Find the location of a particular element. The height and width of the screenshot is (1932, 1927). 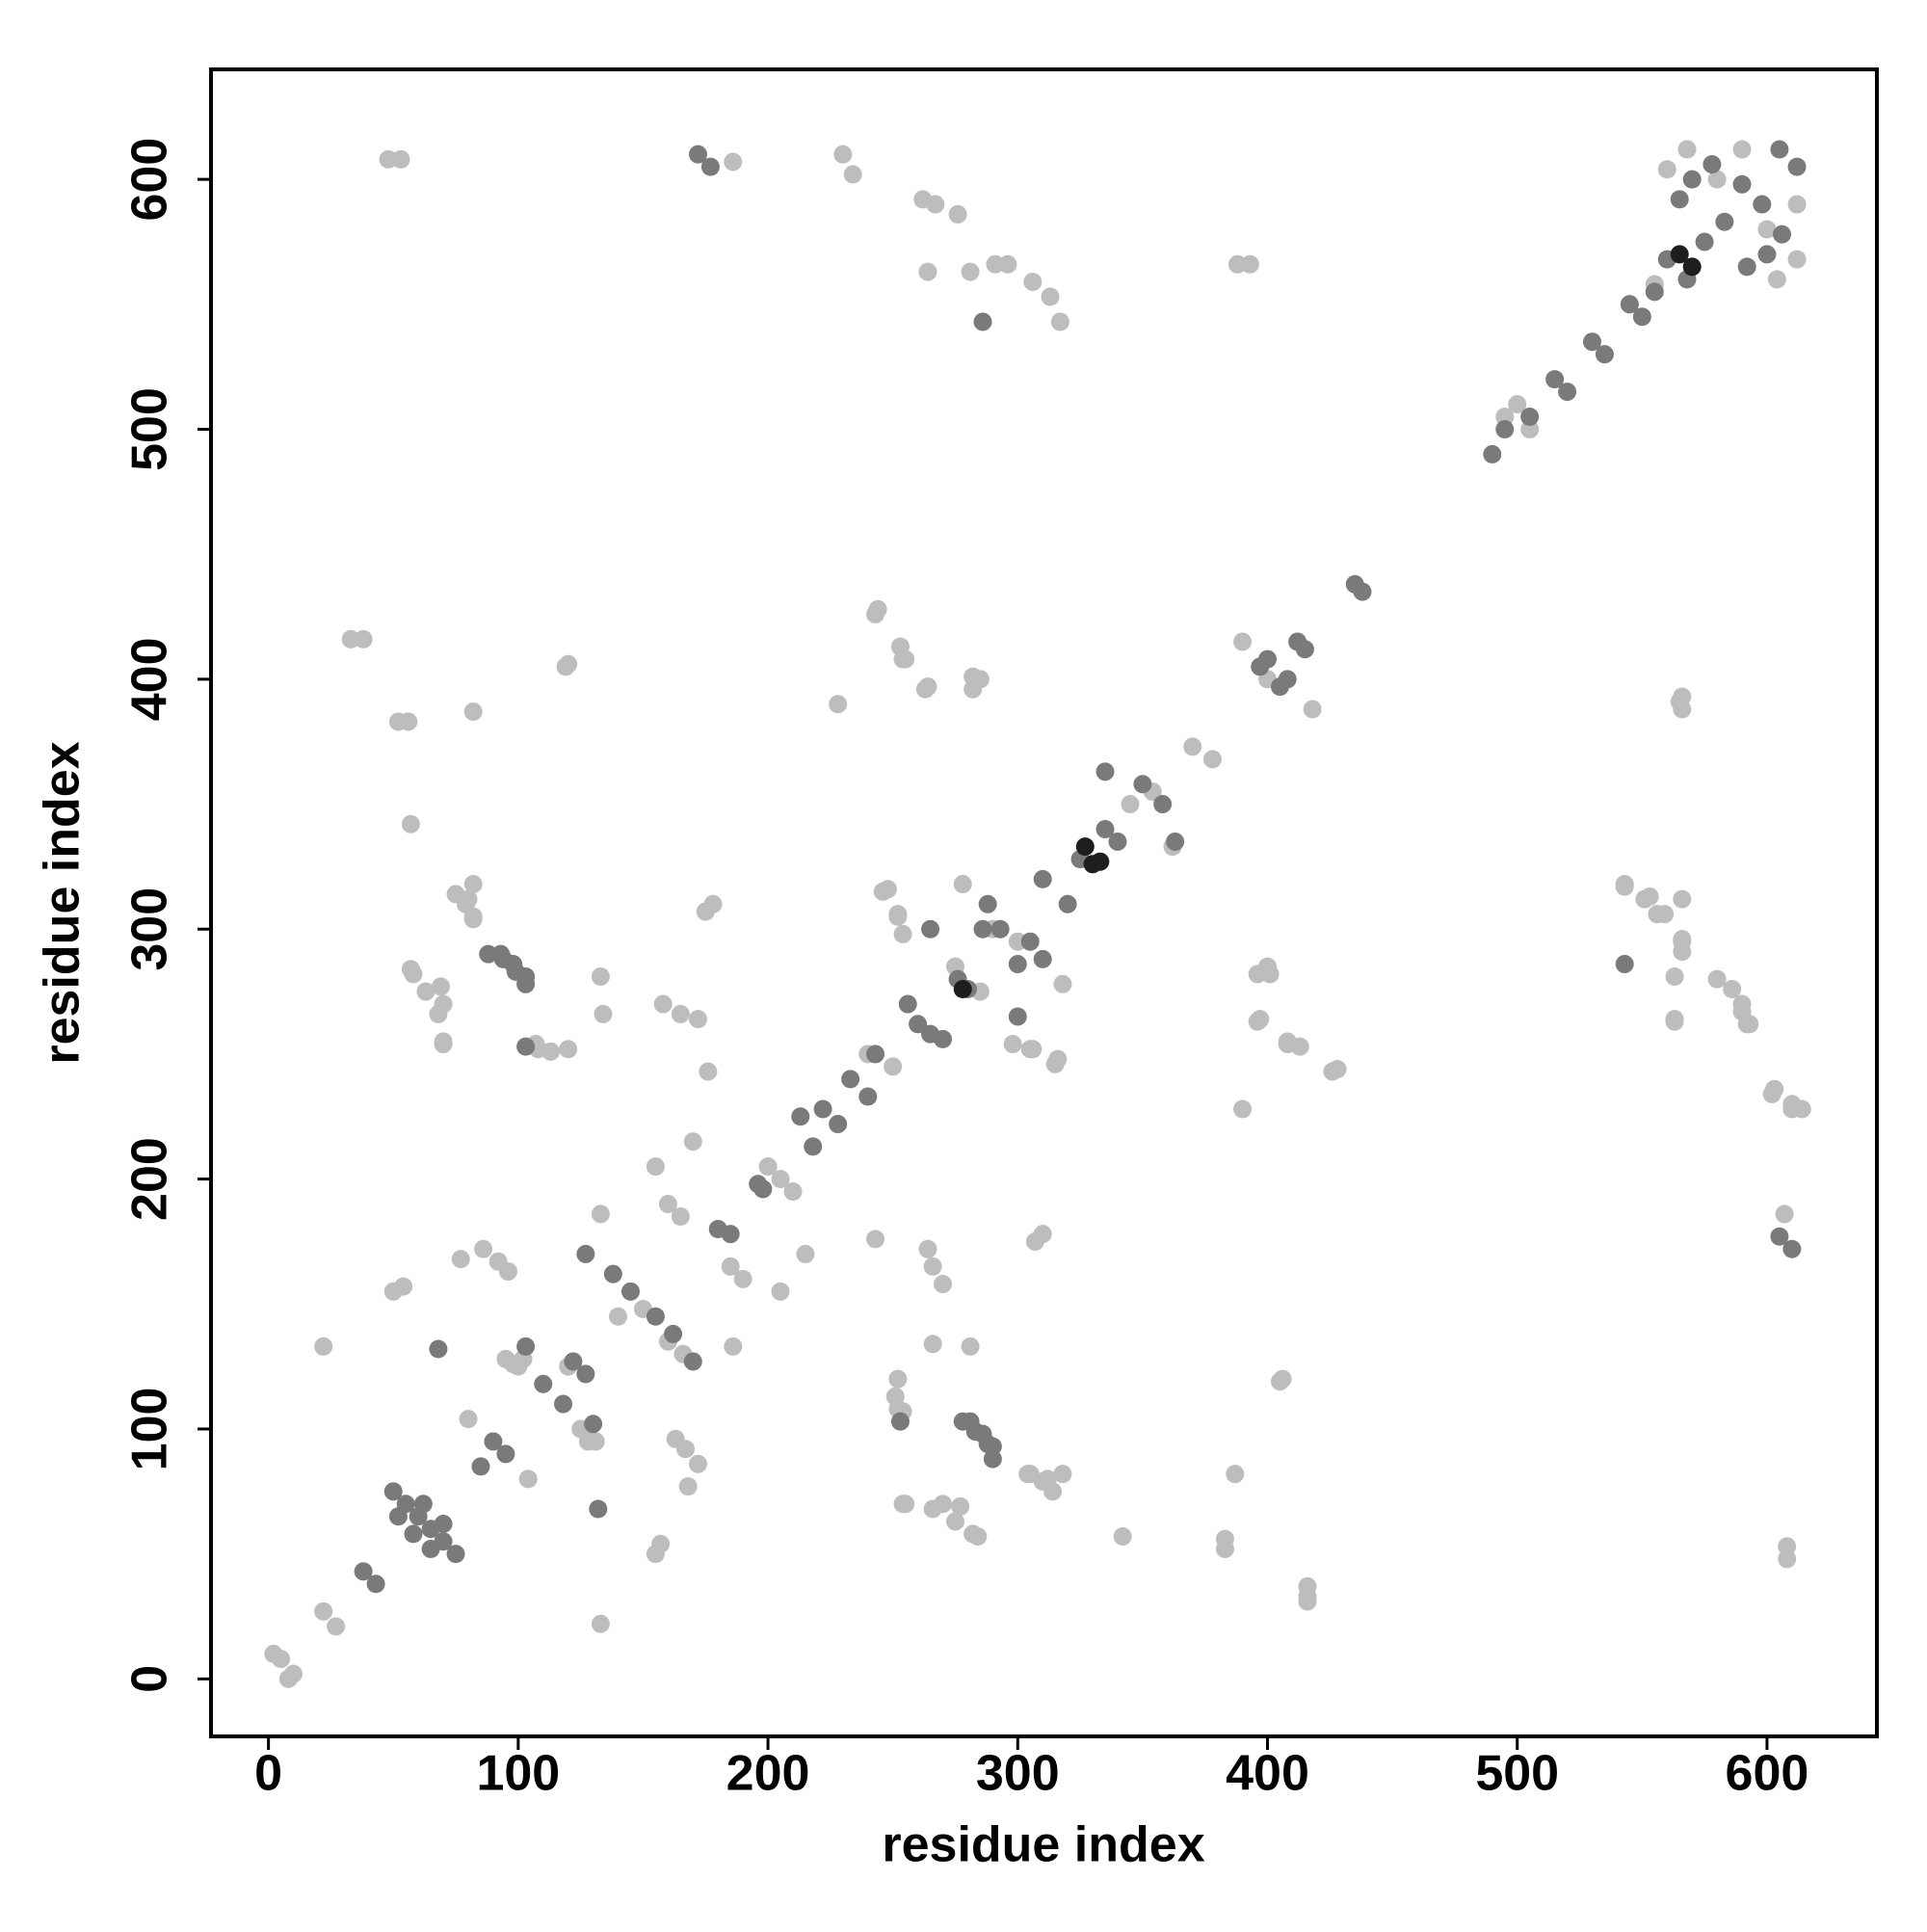

x-axis-label: residue index is located at coordinates (1043, 1845).